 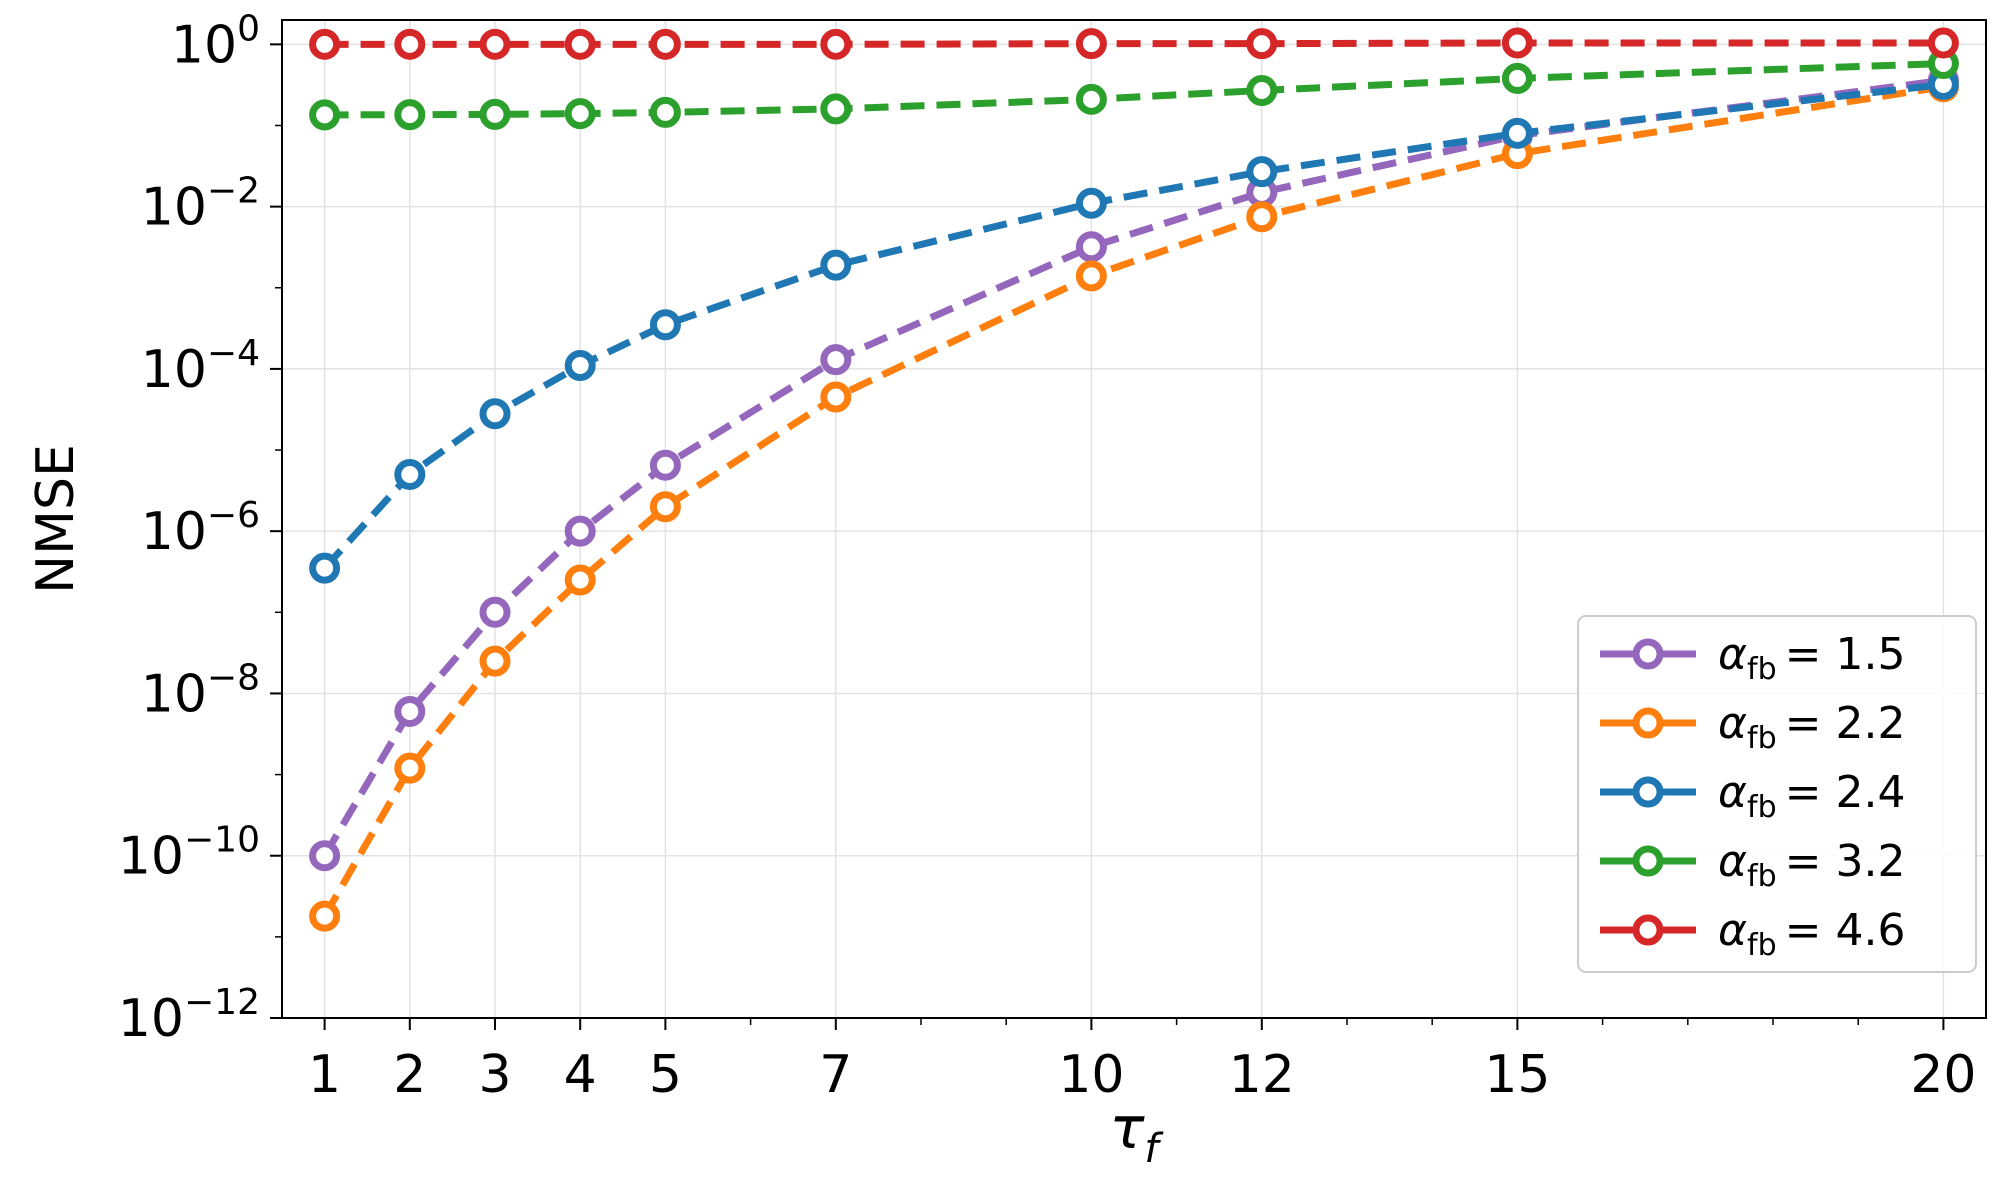 I want to click on x-tick-label: 2, so click(x=409, y=1075).